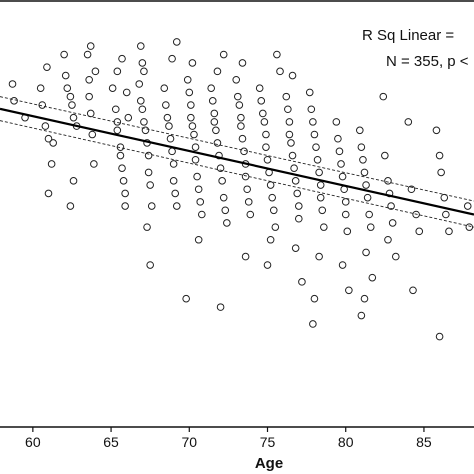 The height and width of the screenshot is (474, 474). What do you see at coordinates (268, 442) in the screenshot?
I see `x-tick-label: 75` at bounding box center [268, 442].